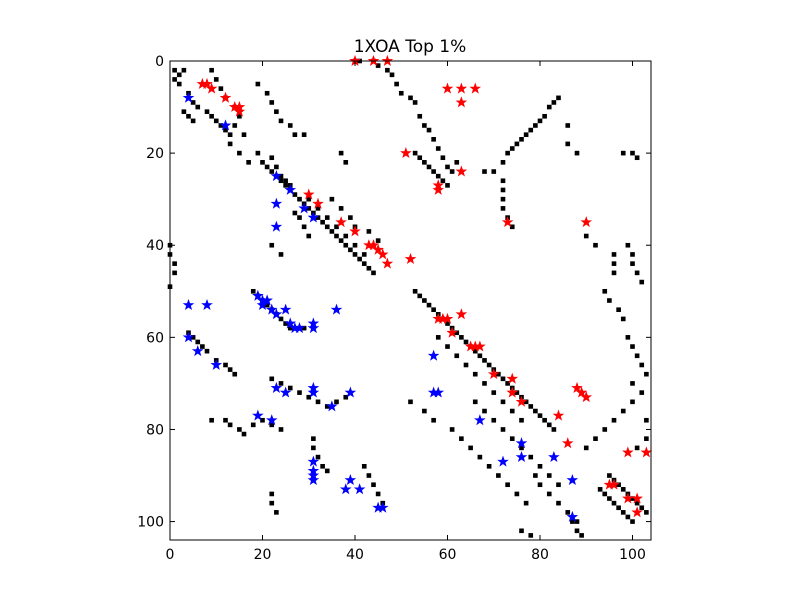  I want to click on y-tick-label: 80, so click(155, 430).